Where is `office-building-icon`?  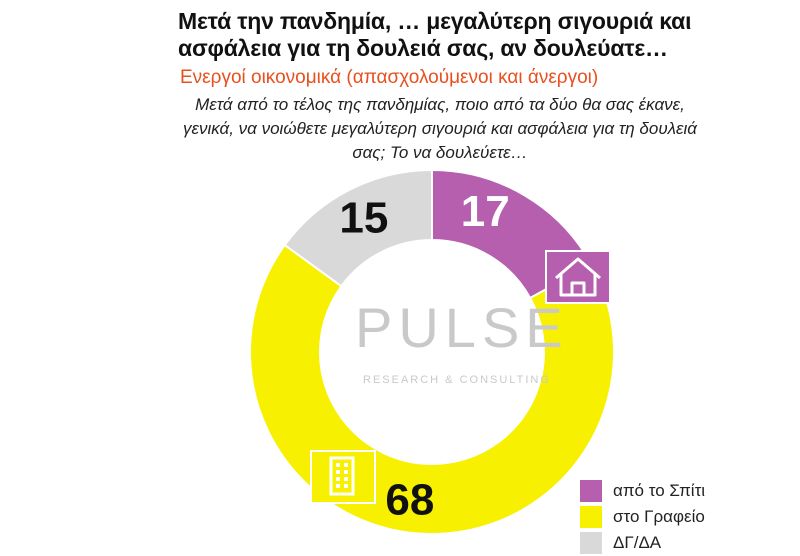 office-building-icon is located at coordinates (343, 477).